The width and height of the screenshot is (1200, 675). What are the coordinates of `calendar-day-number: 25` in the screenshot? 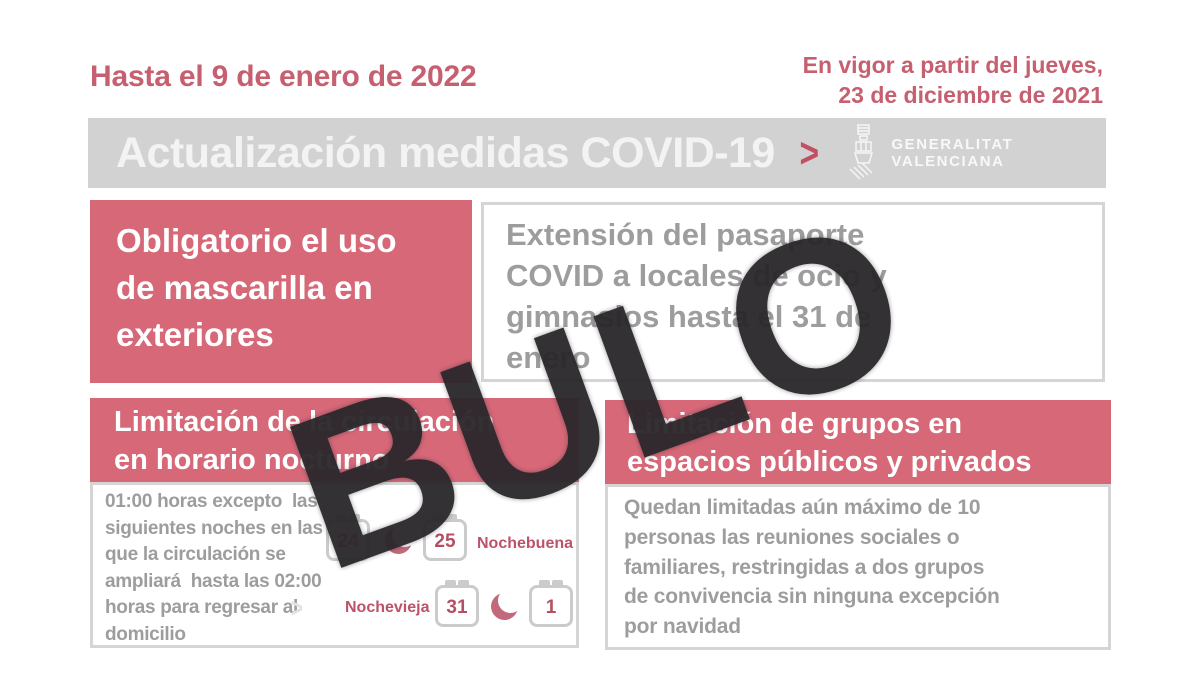 It's located at (445, 541).